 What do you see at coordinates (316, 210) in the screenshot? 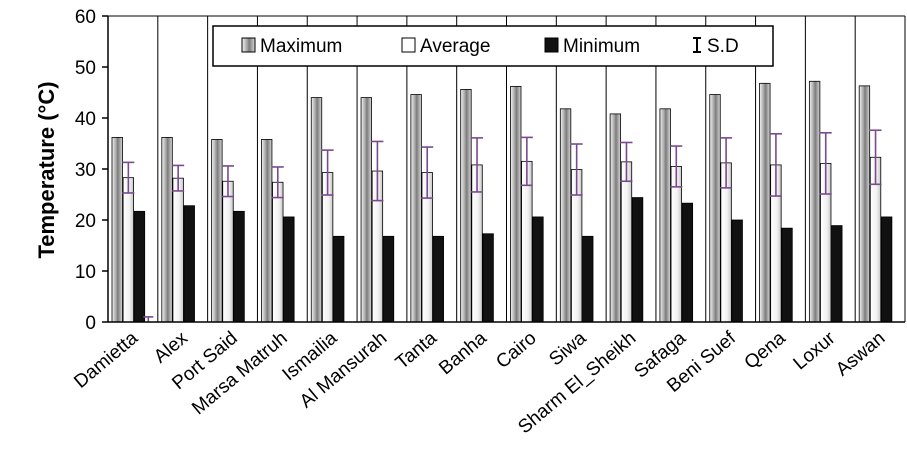
I see `bar-maximum-ismailia` at bounding box center [316, 210].